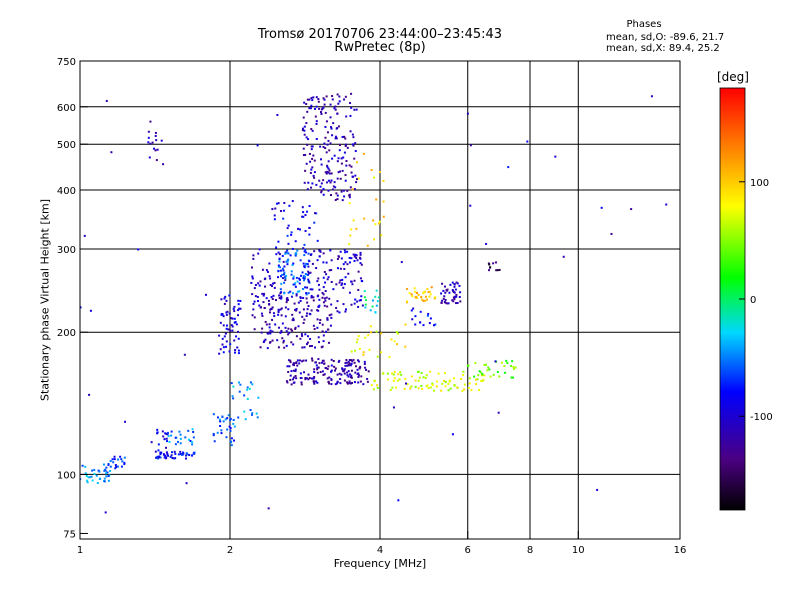 The width and height of the screenshot is (800, 600). I want to click on phases-mean-x: mean, sd,X: 89.4, 25.2, so click(663, 48).